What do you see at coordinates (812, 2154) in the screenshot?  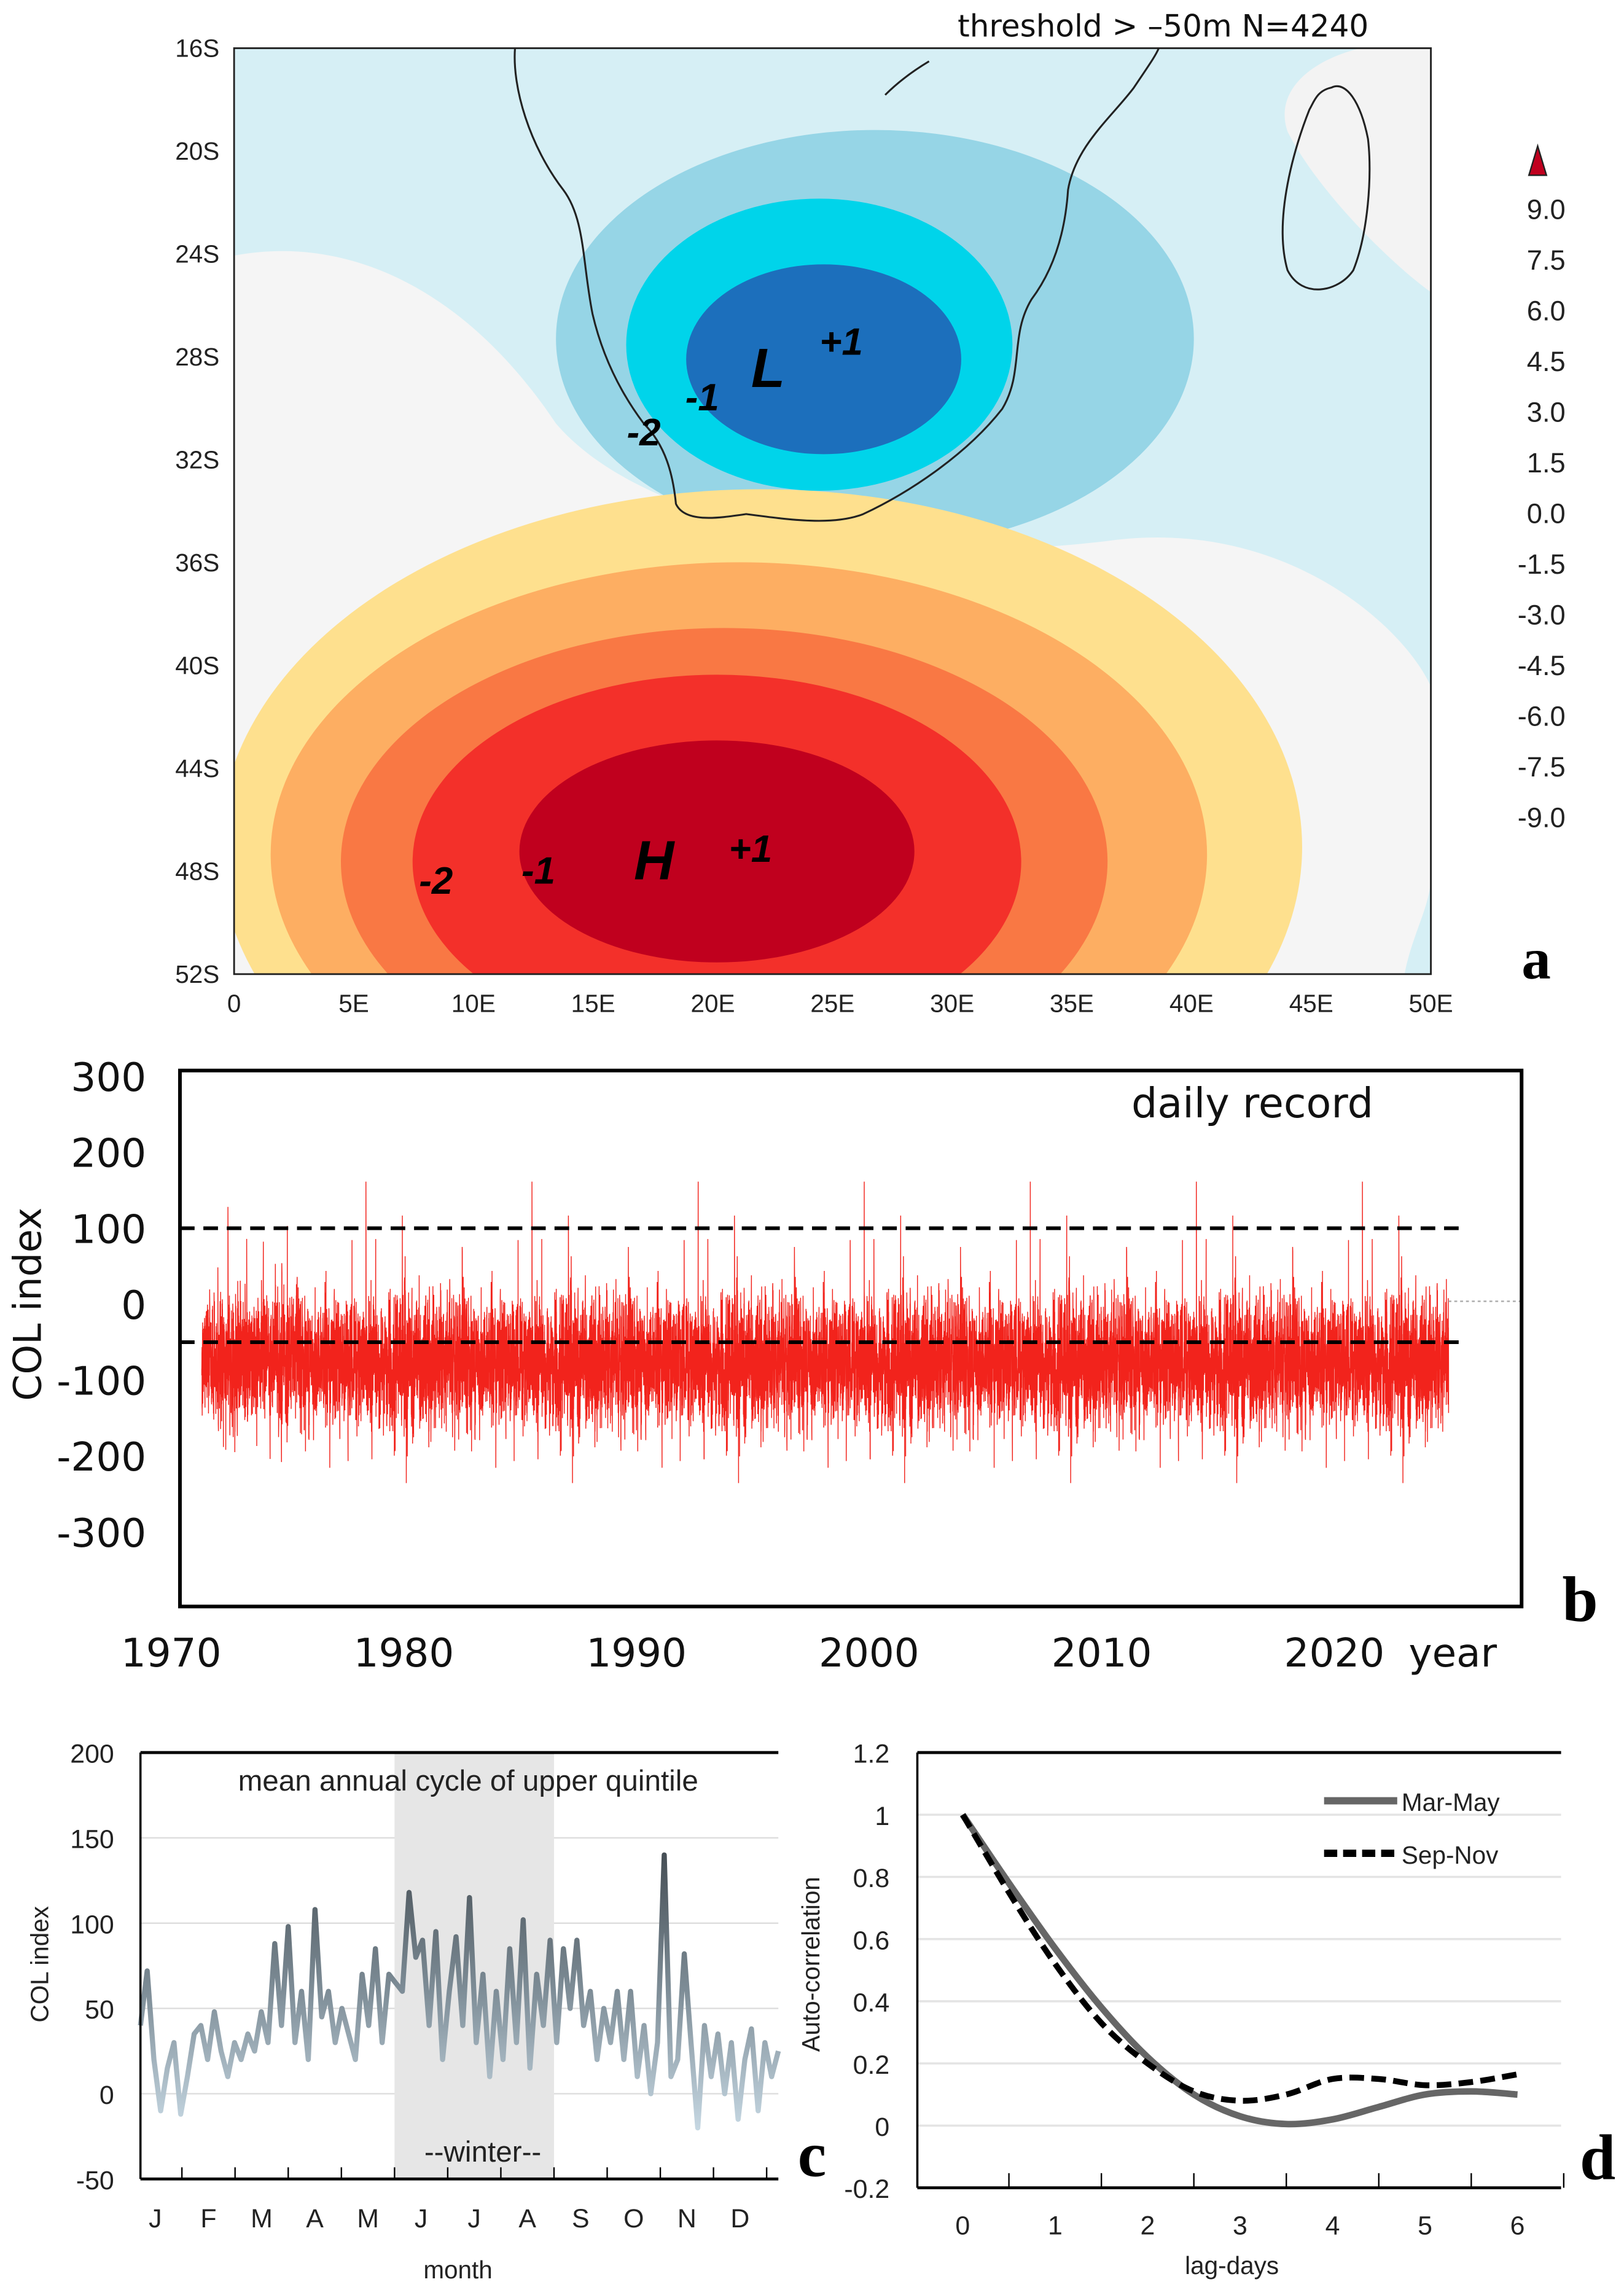 I see `panel-label-c: c` at bounding box center [812, 2154].